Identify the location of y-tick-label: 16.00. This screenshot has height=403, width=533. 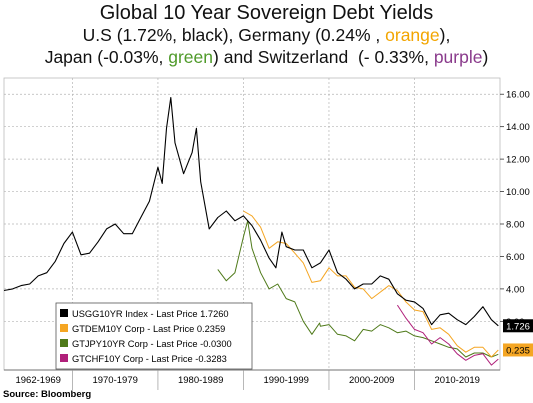
(518, 95).